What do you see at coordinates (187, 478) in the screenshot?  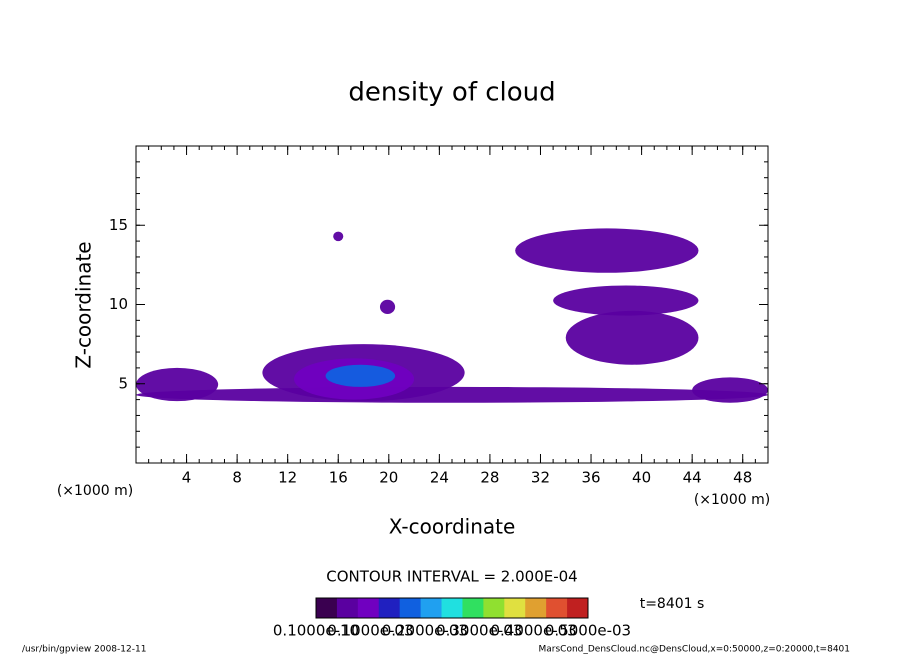 I see `x-tick-label: 4` at bounding box center [187, 478].